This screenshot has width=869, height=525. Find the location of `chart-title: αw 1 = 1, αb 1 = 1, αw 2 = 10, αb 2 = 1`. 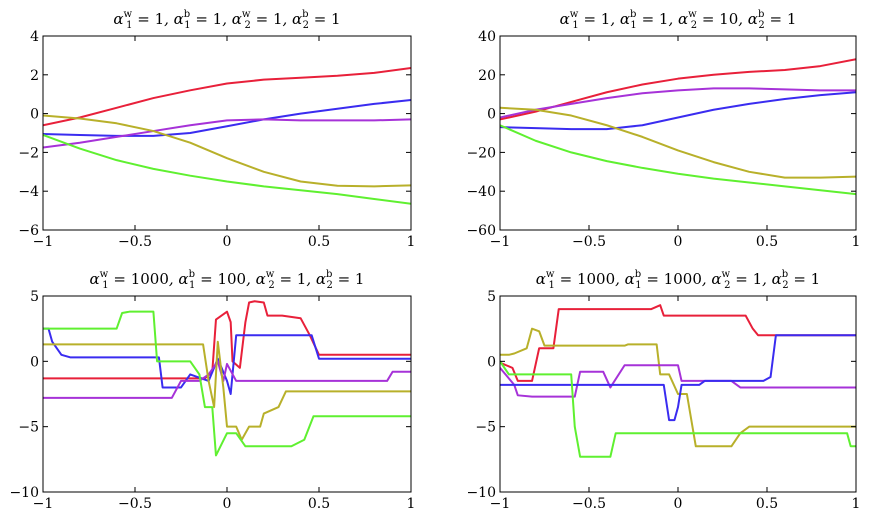

chart-title: αw 1 = 1, αb 1 = 1, αw 2 = 10, αb 2 = 1 is located at coordinates (678, 20).